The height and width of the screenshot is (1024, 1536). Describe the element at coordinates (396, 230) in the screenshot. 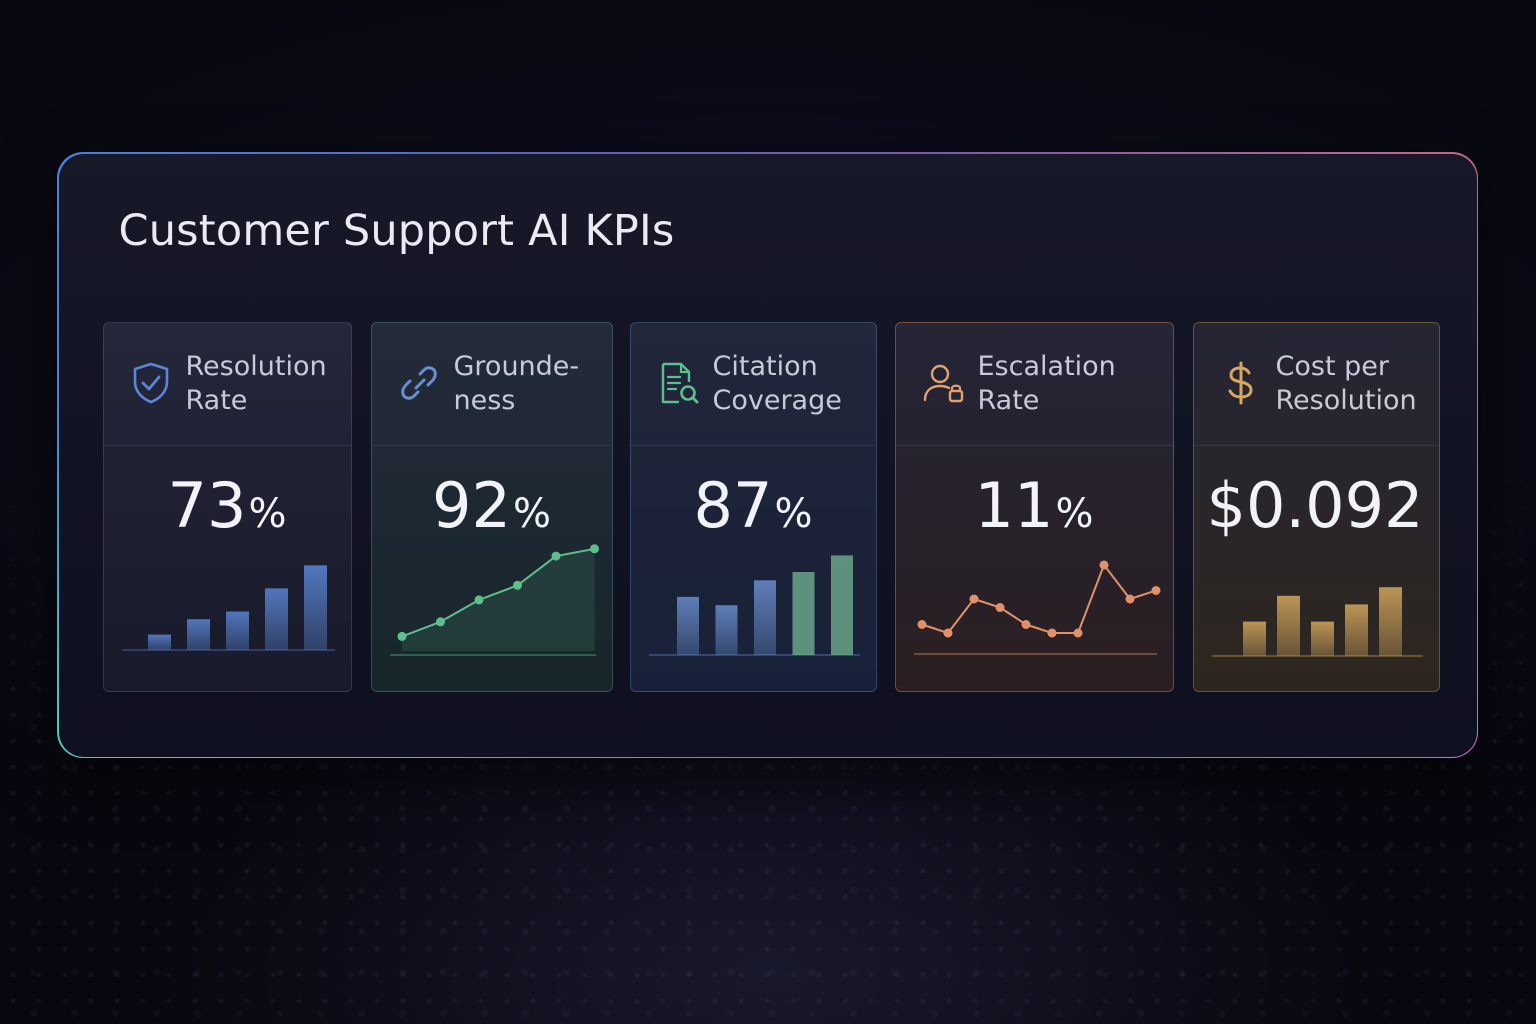

I see `page-title: Customer Support AI KPIs` at that location.